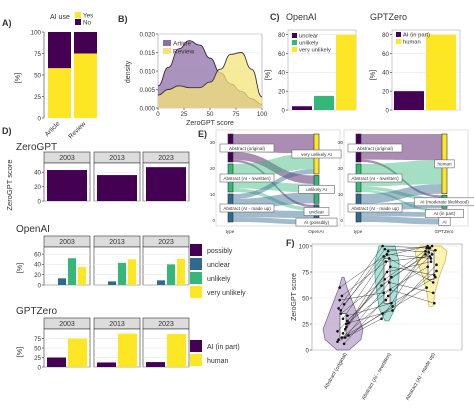 Image resolution: width=474 pixels, height=410 pixels. What do you see at coordinates (62, 281) in the screenshot?
I see `panel-d-openai-bar-unclear-2003` at bounding box center [62, 281].